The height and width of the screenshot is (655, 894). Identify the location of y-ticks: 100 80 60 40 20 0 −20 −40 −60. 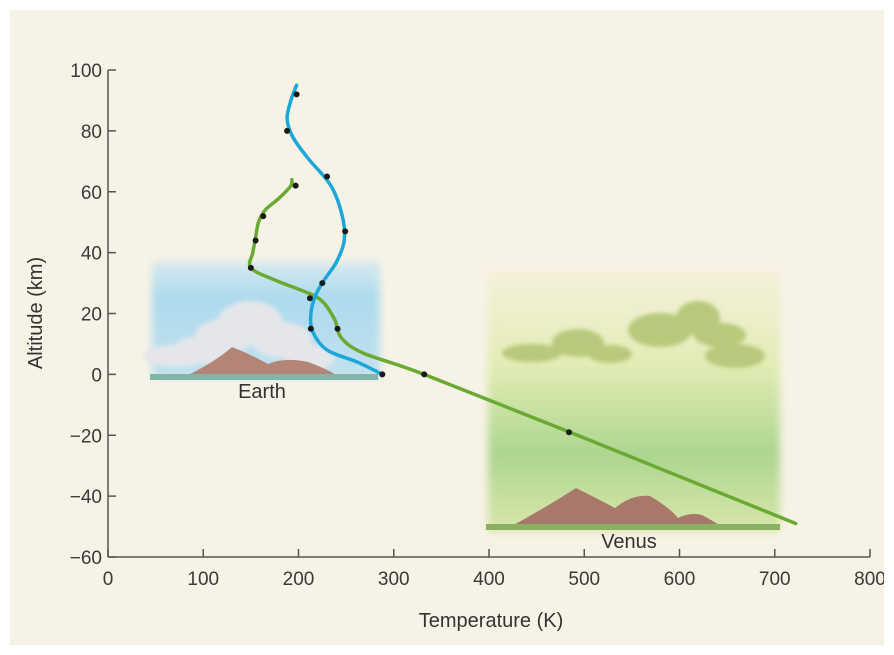
(93, 315).